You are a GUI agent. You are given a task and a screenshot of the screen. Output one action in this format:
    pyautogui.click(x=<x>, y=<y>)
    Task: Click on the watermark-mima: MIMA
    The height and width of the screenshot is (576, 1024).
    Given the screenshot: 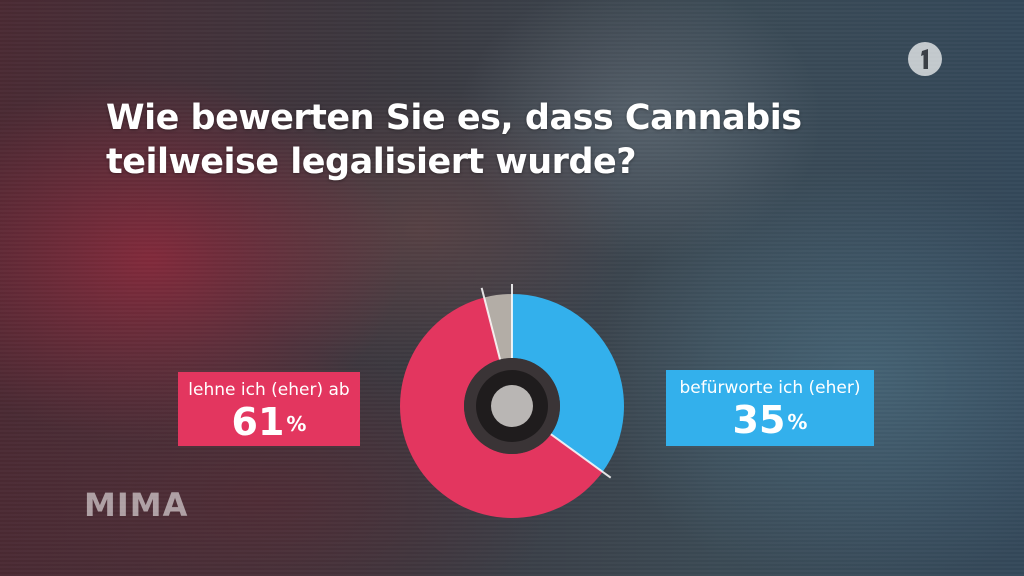 What is the action you would take?
    pyautogui.click(x=136, y=505)
    